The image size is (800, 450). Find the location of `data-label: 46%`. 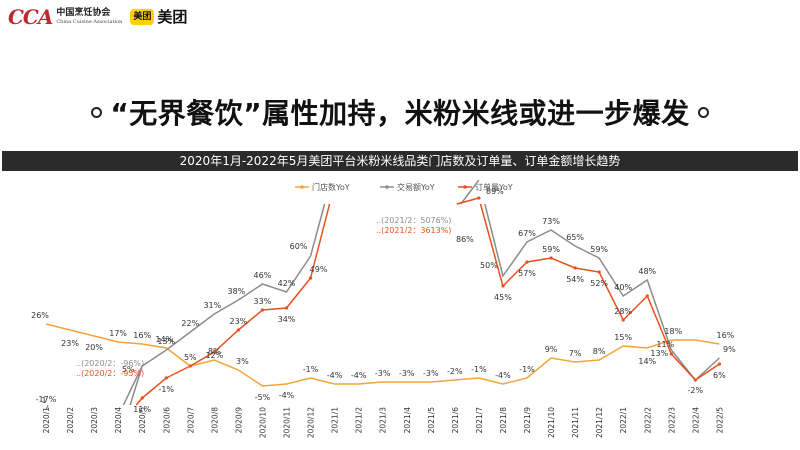

data-label: 46% is located at coordinates (263, 275).